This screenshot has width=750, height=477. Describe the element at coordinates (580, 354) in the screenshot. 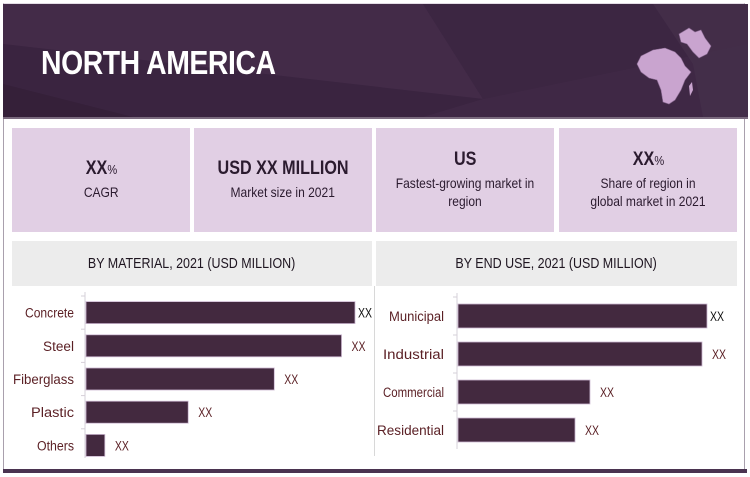

I see `bar-industrial` at that location.